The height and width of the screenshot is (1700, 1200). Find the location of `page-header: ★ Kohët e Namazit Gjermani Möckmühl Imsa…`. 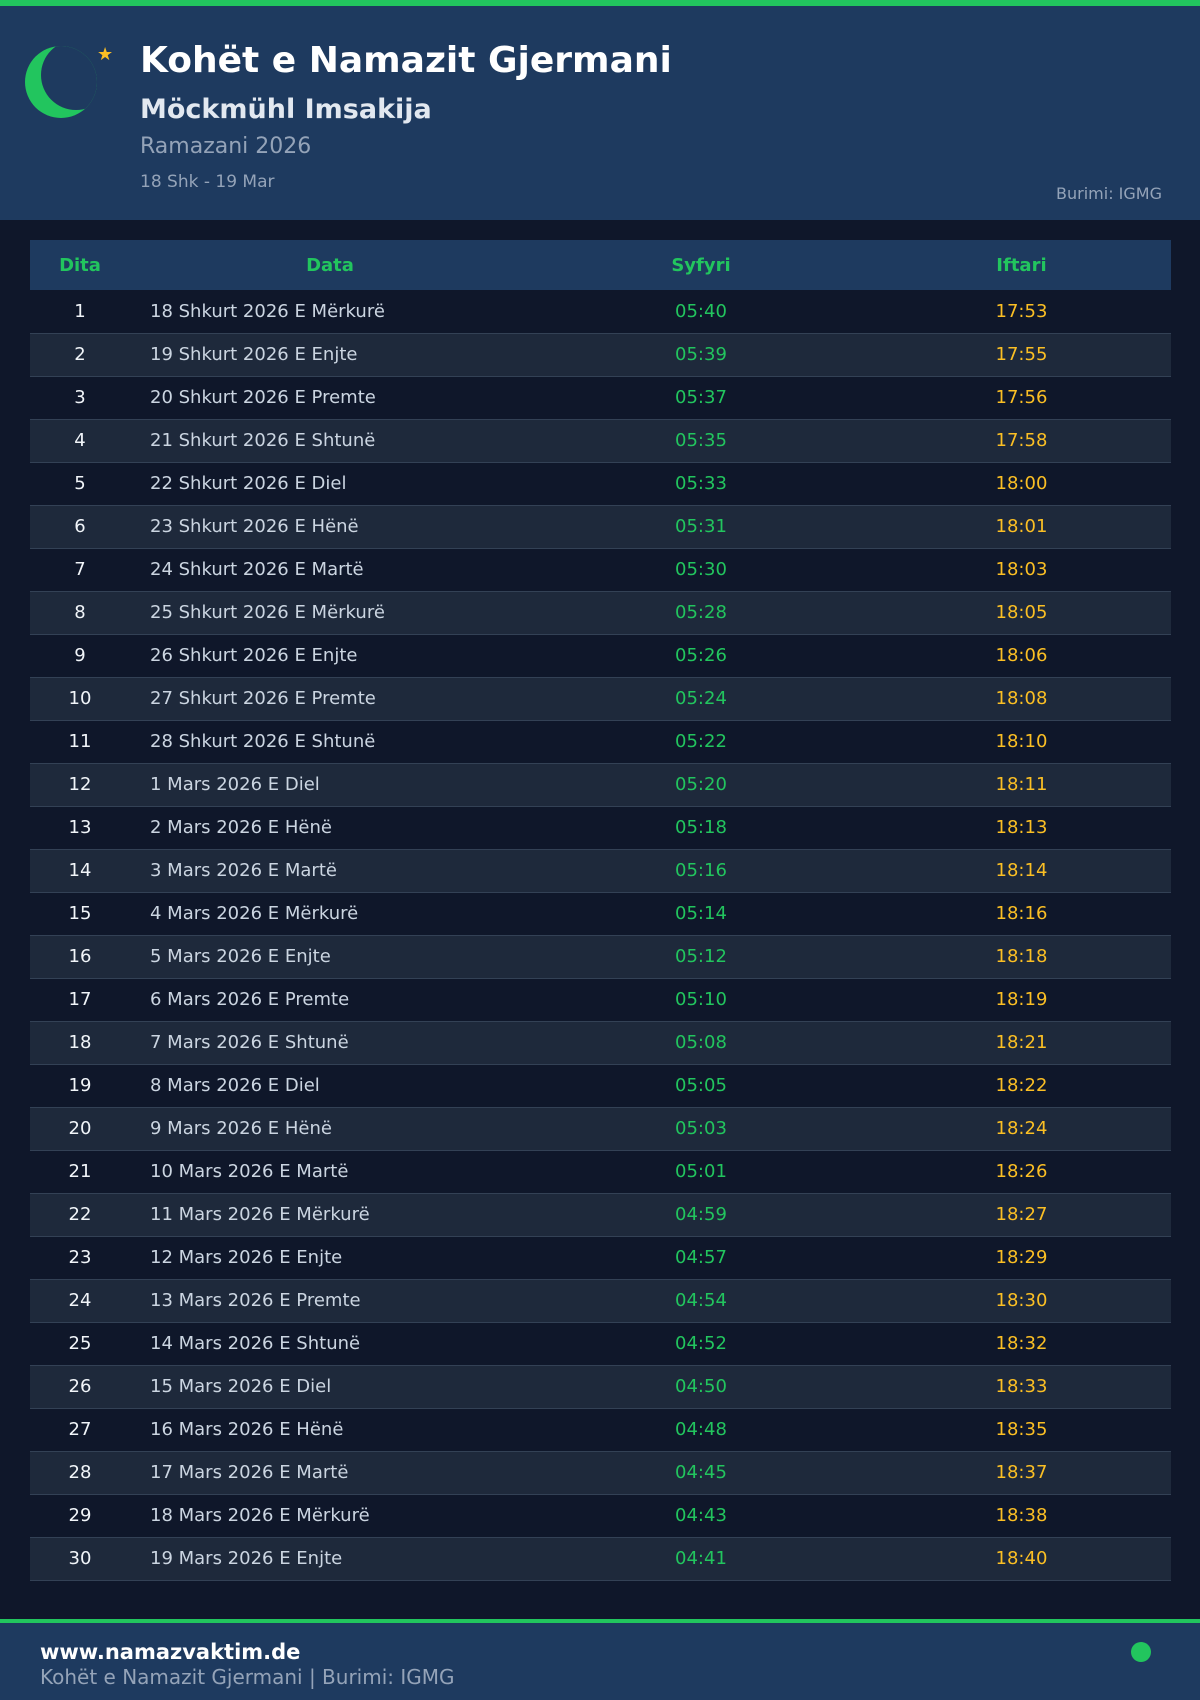

page-header: ★ Kohët e Namazit Gjermani Möckmühl Imsa… is located at coordinates (600, 113).